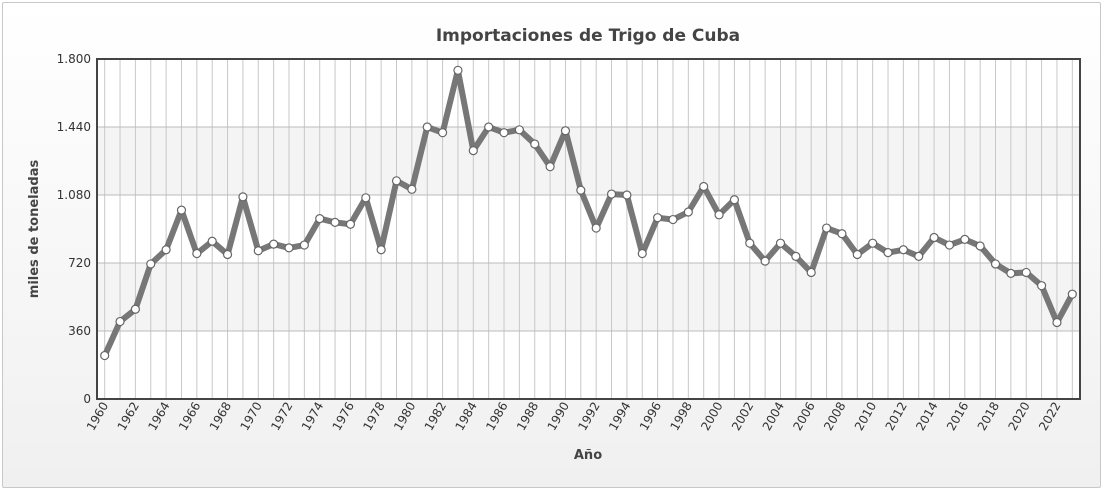  What do you see at coordinates (79, 331) in the screenshot?
I see `y-tick-label: 360` at bounding box center [79, 331].